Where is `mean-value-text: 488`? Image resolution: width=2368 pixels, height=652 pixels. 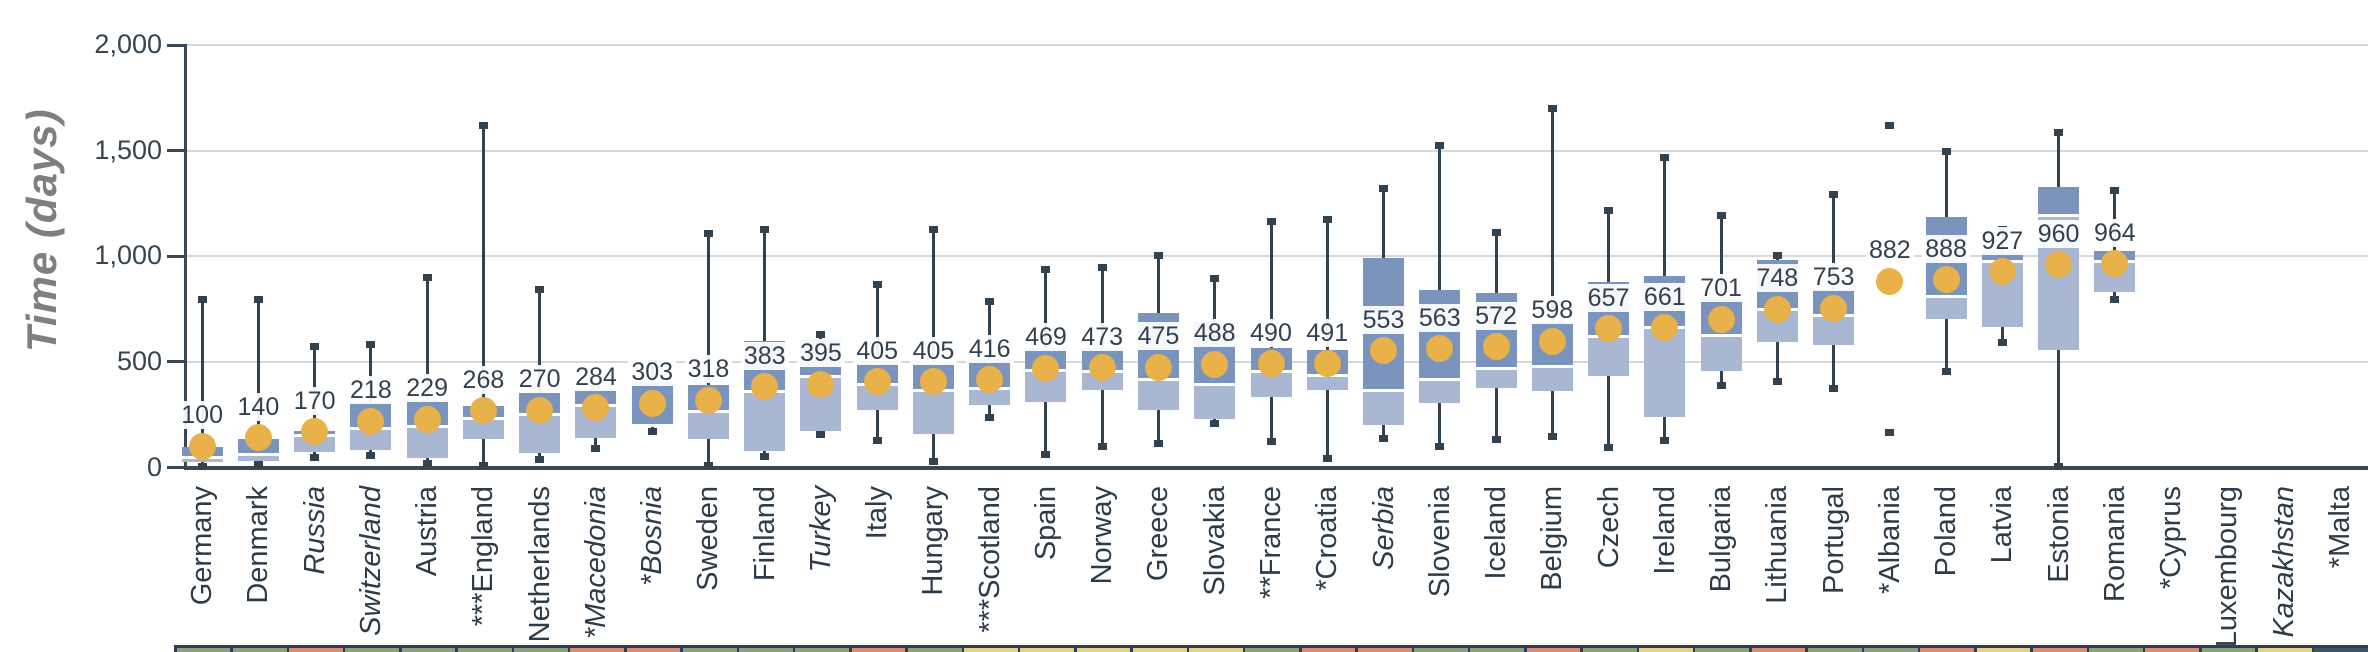 mean-value-text: 488 is located at coordinates (1214, 333).